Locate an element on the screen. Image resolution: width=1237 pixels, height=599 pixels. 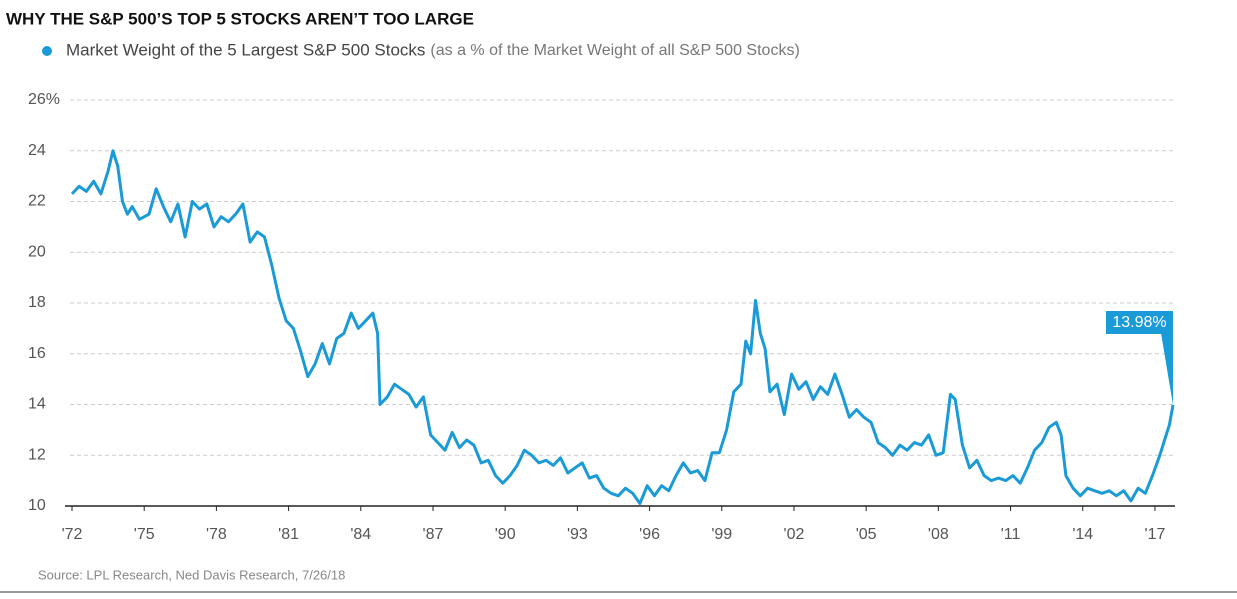
x-tick-label: '78 is located at coordinates (216, 534).